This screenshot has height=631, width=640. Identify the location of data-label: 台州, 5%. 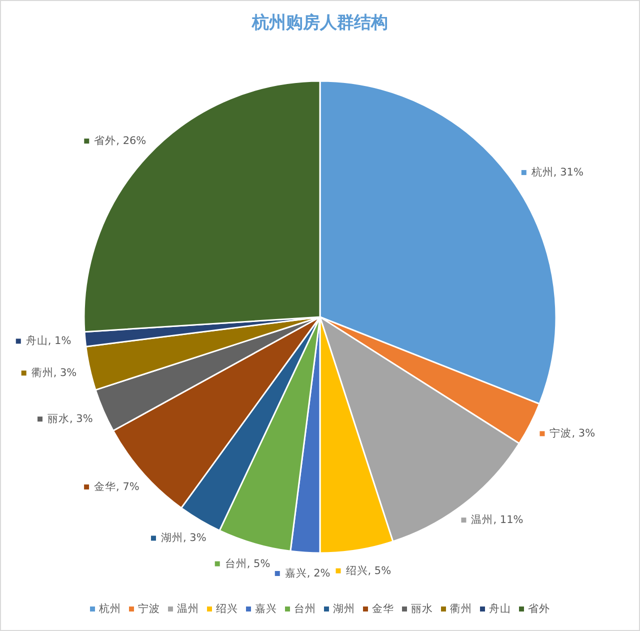
(247, 563).